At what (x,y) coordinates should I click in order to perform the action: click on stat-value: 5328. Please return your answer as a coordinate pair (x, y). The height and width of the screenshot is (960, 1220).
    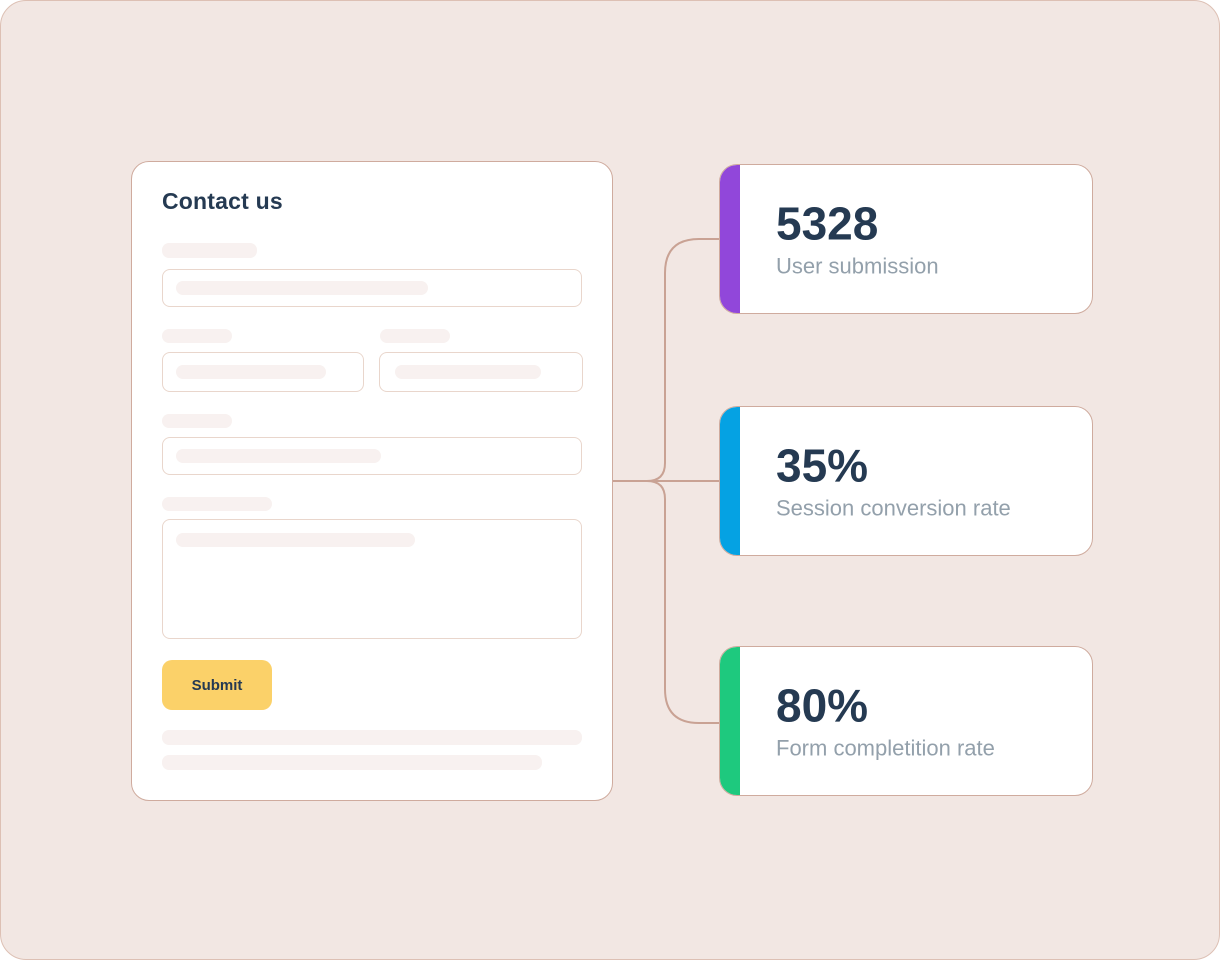
    Looking at the image, I should click on (827, 223).